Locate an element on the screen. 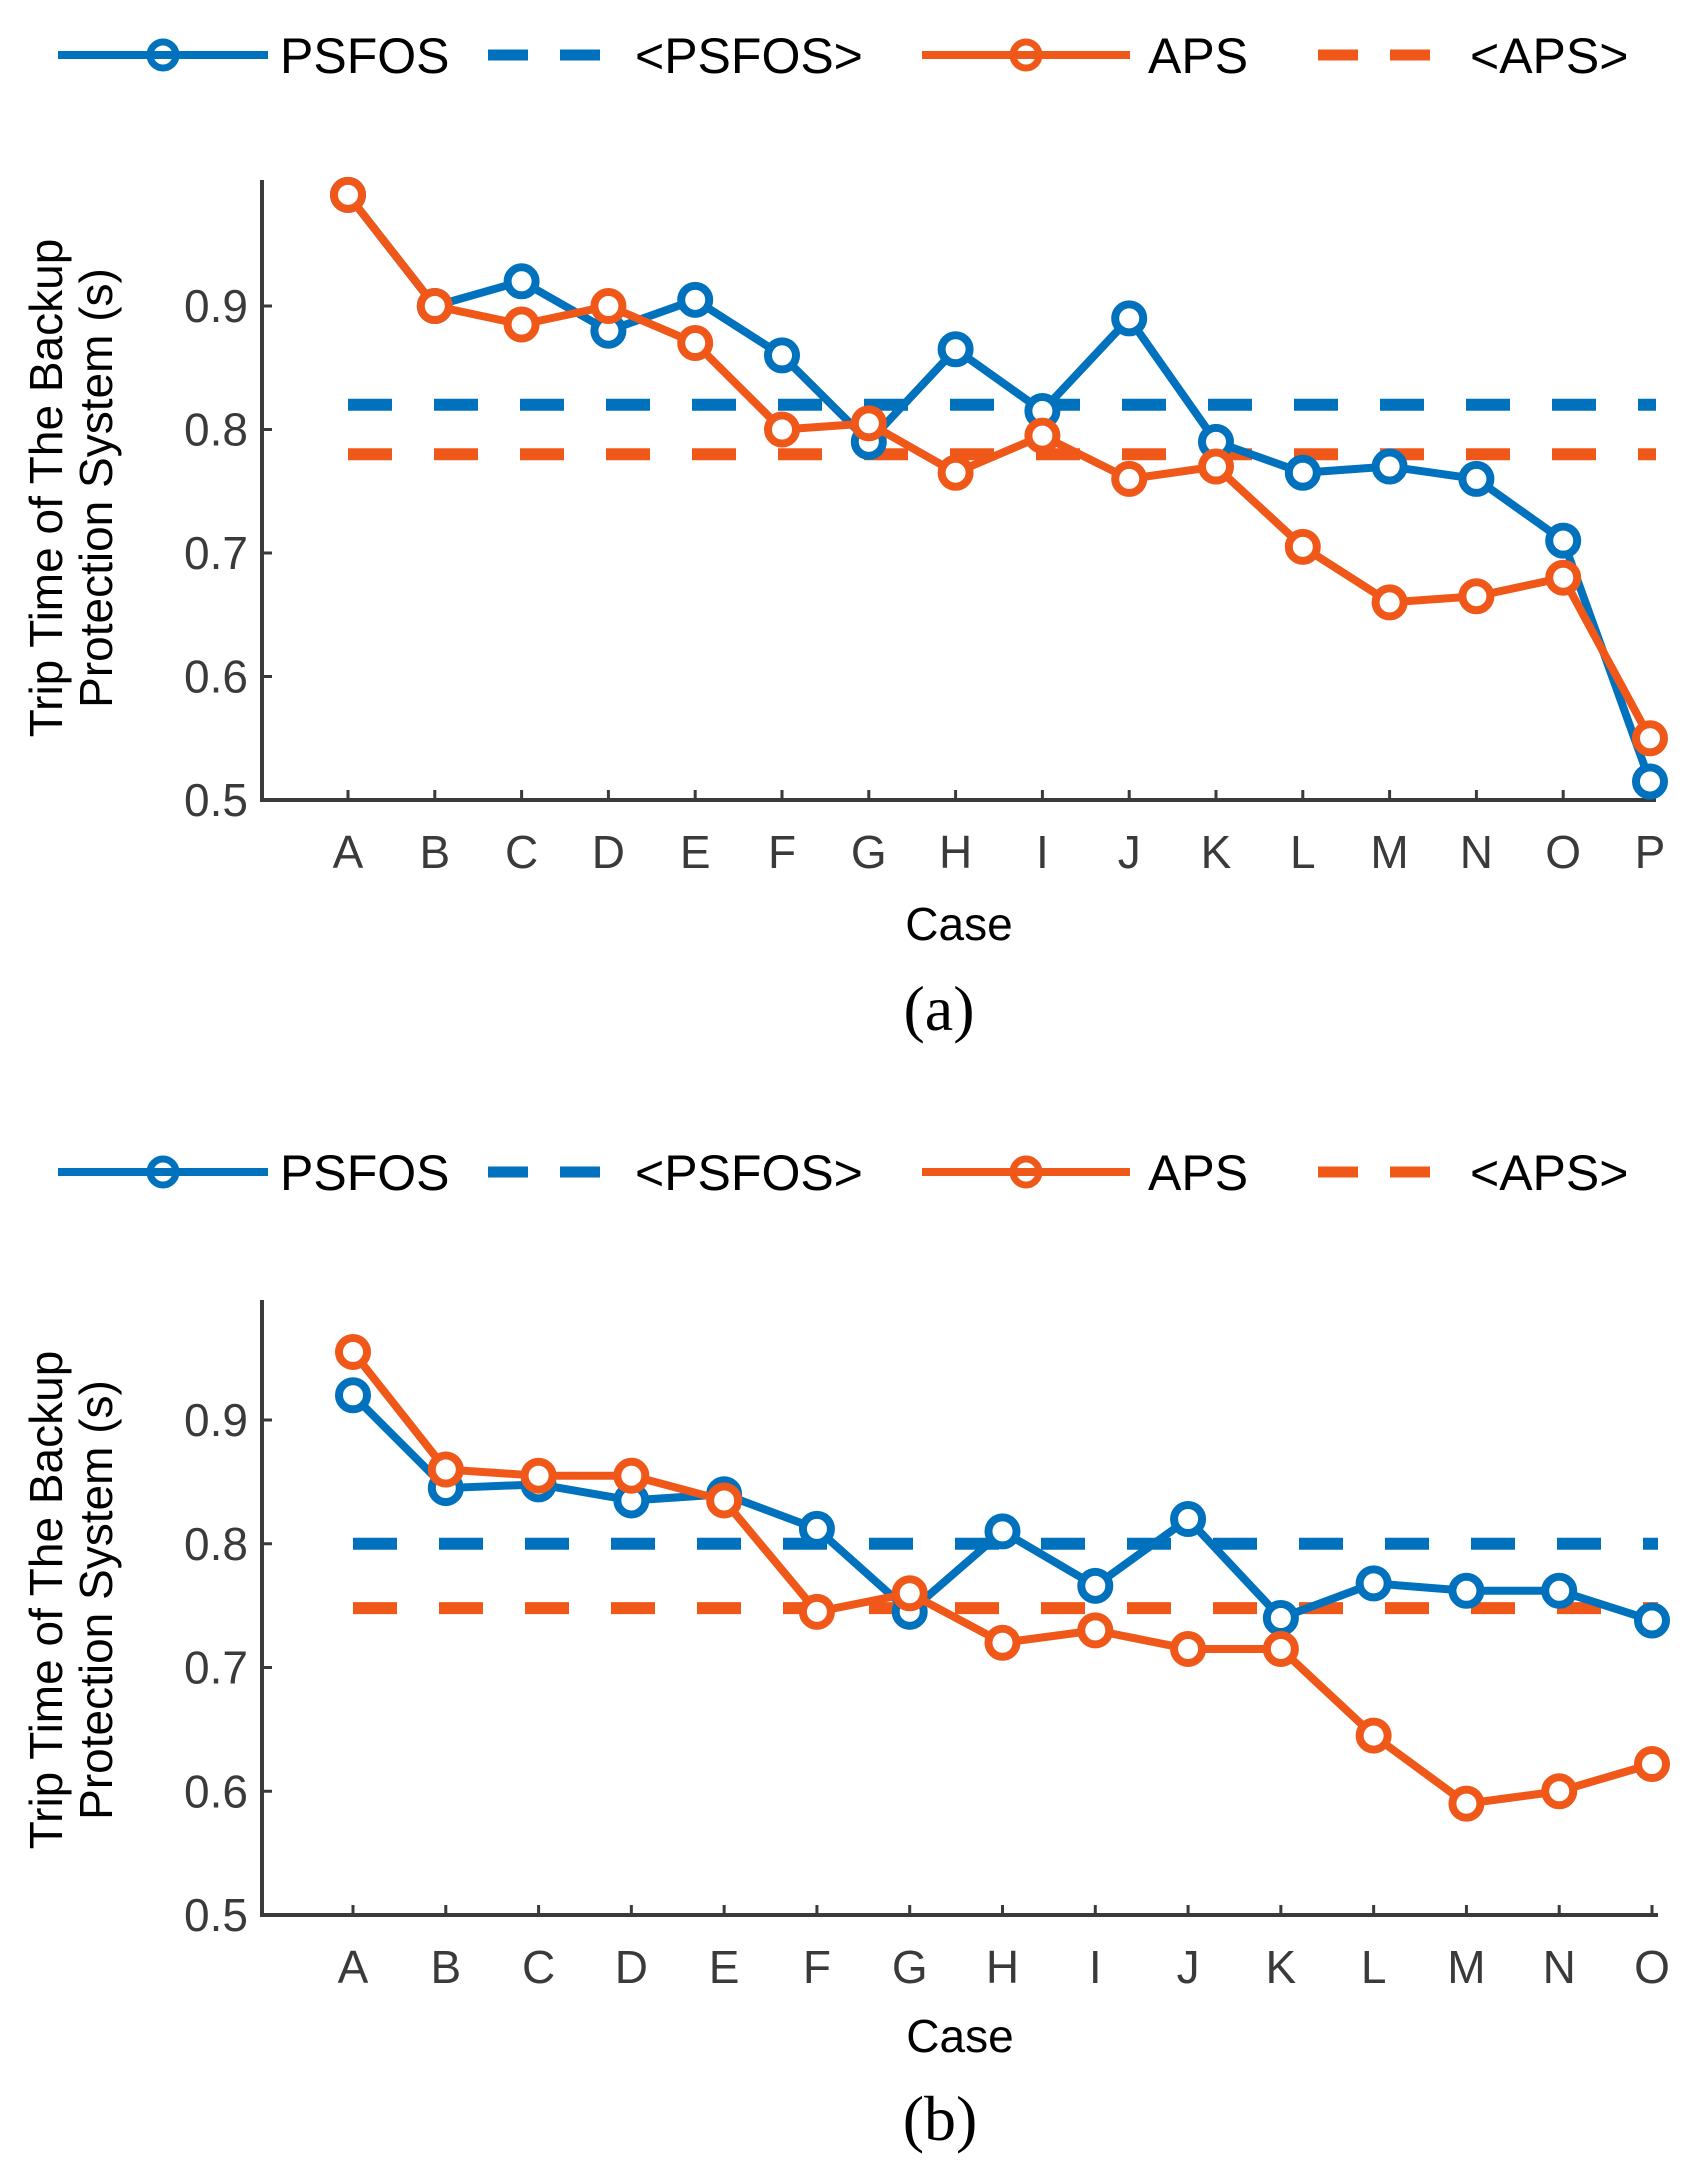  x-tick-label: E is located at coordinates (724, 1967).